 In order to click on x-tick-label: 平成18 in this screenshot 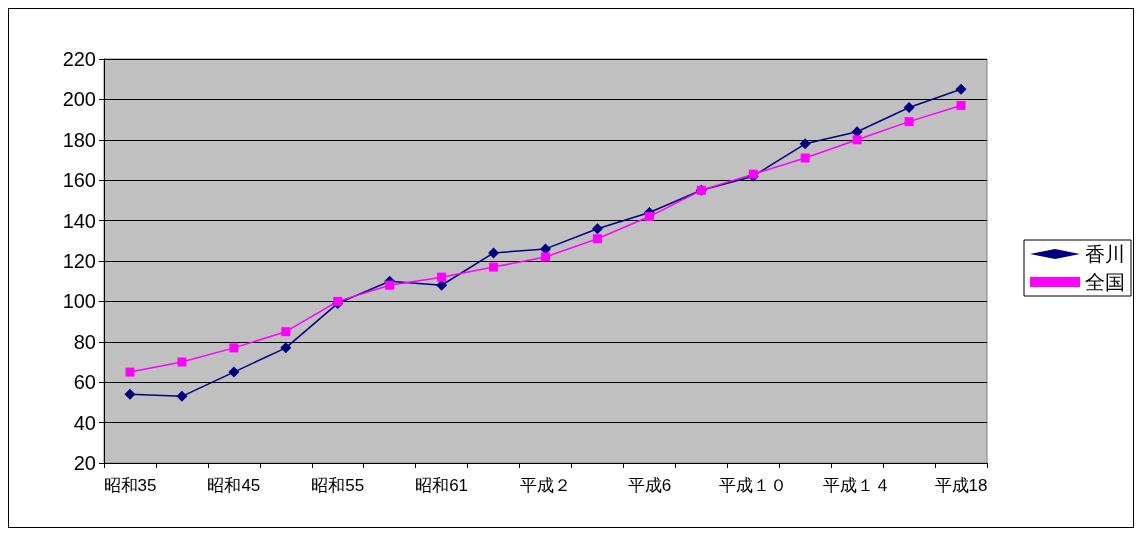, I will do `click(961, 485)`.